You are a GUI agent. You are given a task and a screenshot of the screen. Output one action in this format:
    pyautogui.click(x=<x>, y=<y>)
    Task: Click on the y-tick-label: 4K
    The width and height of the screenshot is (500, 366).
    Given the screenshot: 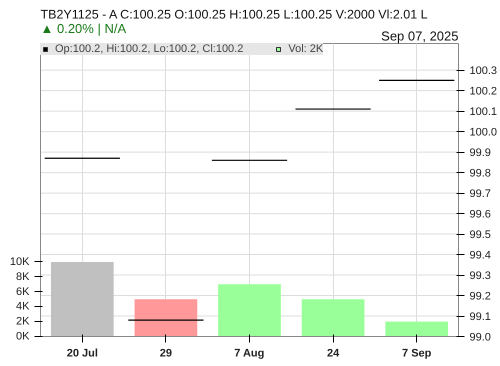 What is the action you would take?
    pyautogui.click(x=23, y=306)
    